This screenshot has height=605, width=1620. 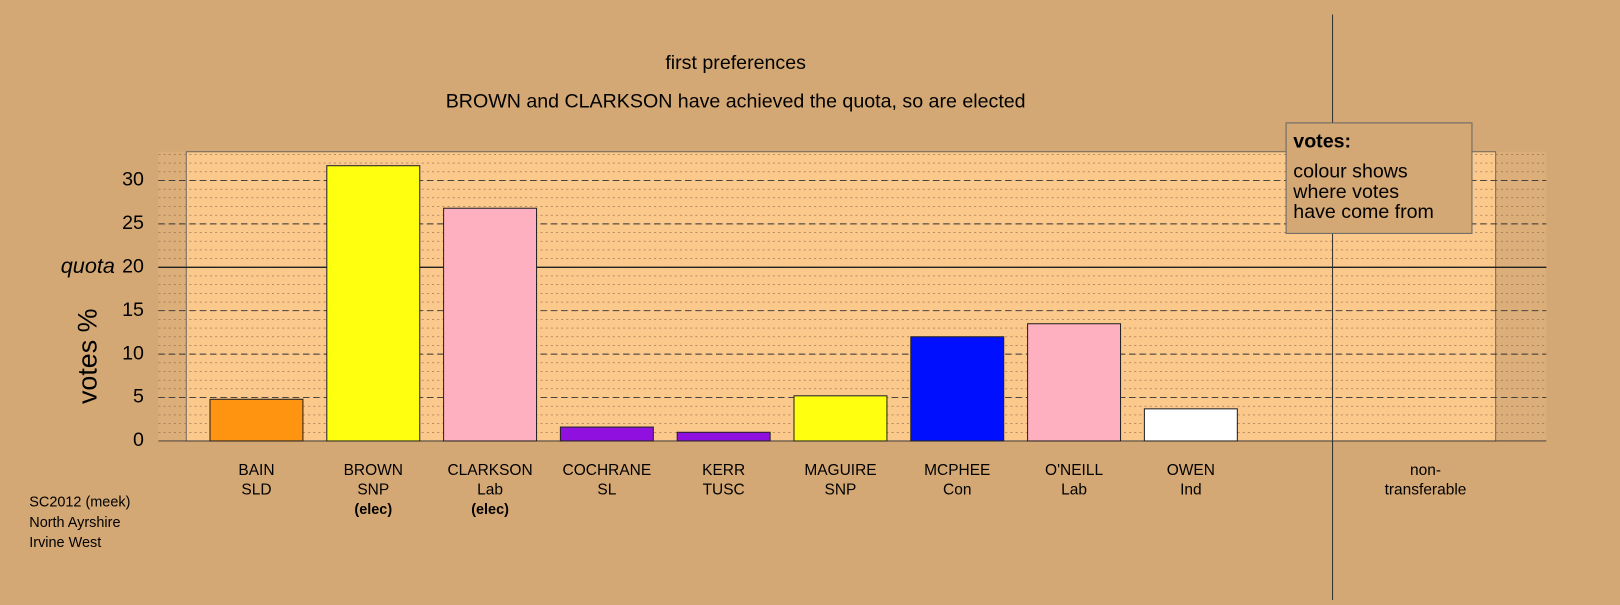 I want to click on y-tick-label: 15, so click(x=133, y=310).